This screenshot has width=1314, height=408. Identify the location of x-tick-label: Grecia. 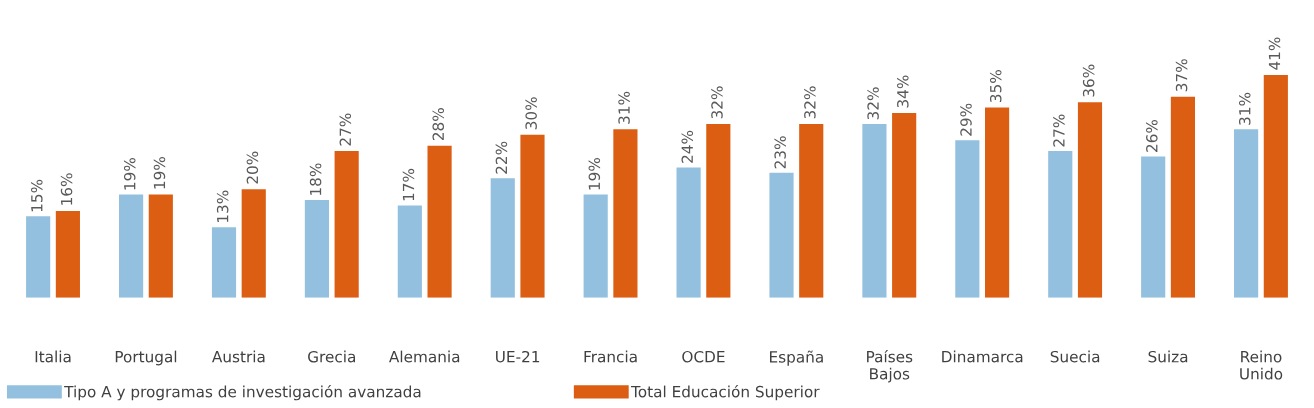
(331, 356).